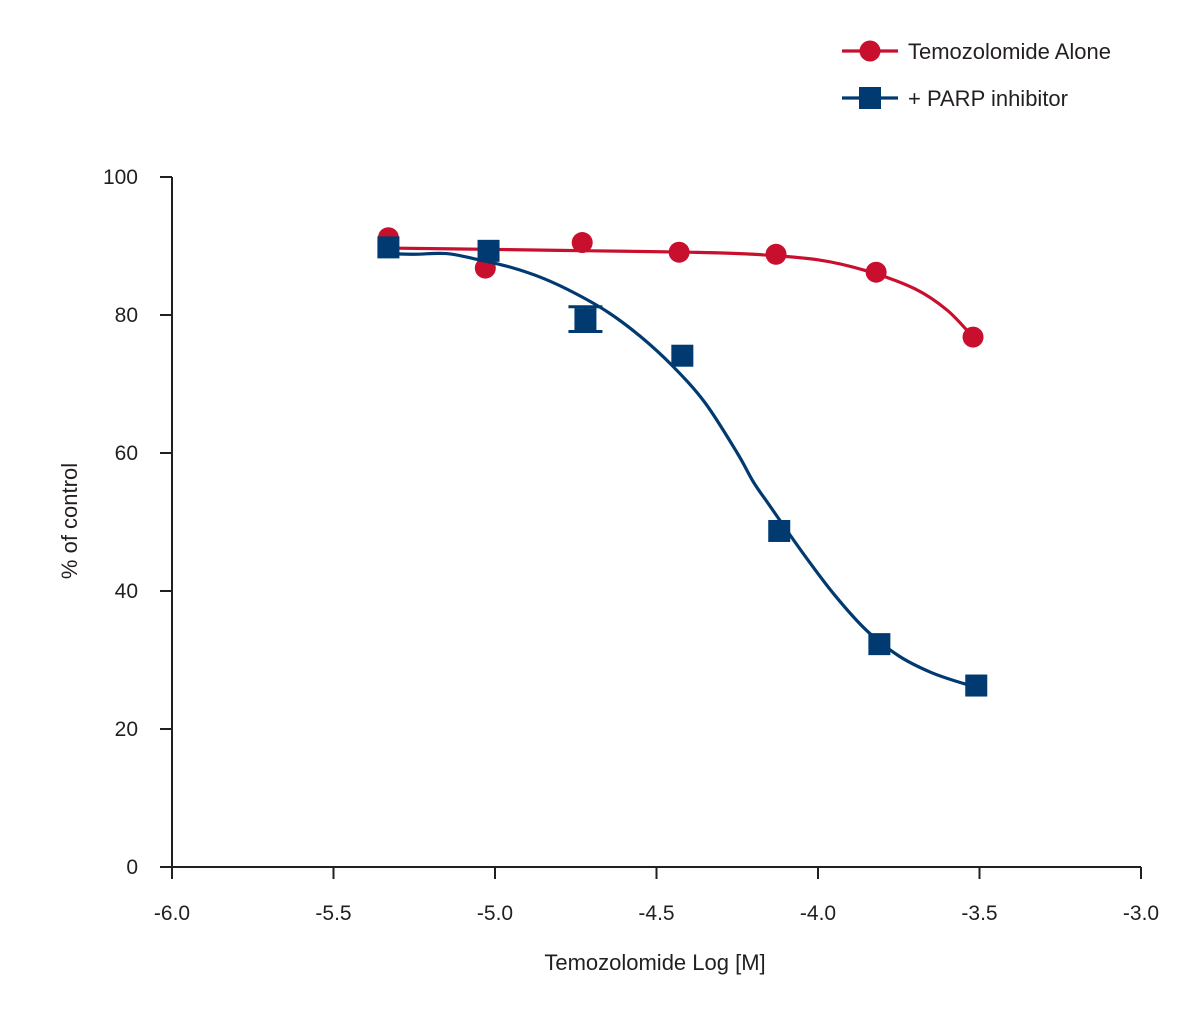  I want to click on legend-item: Temozolomide Alone, so click(976, 51).